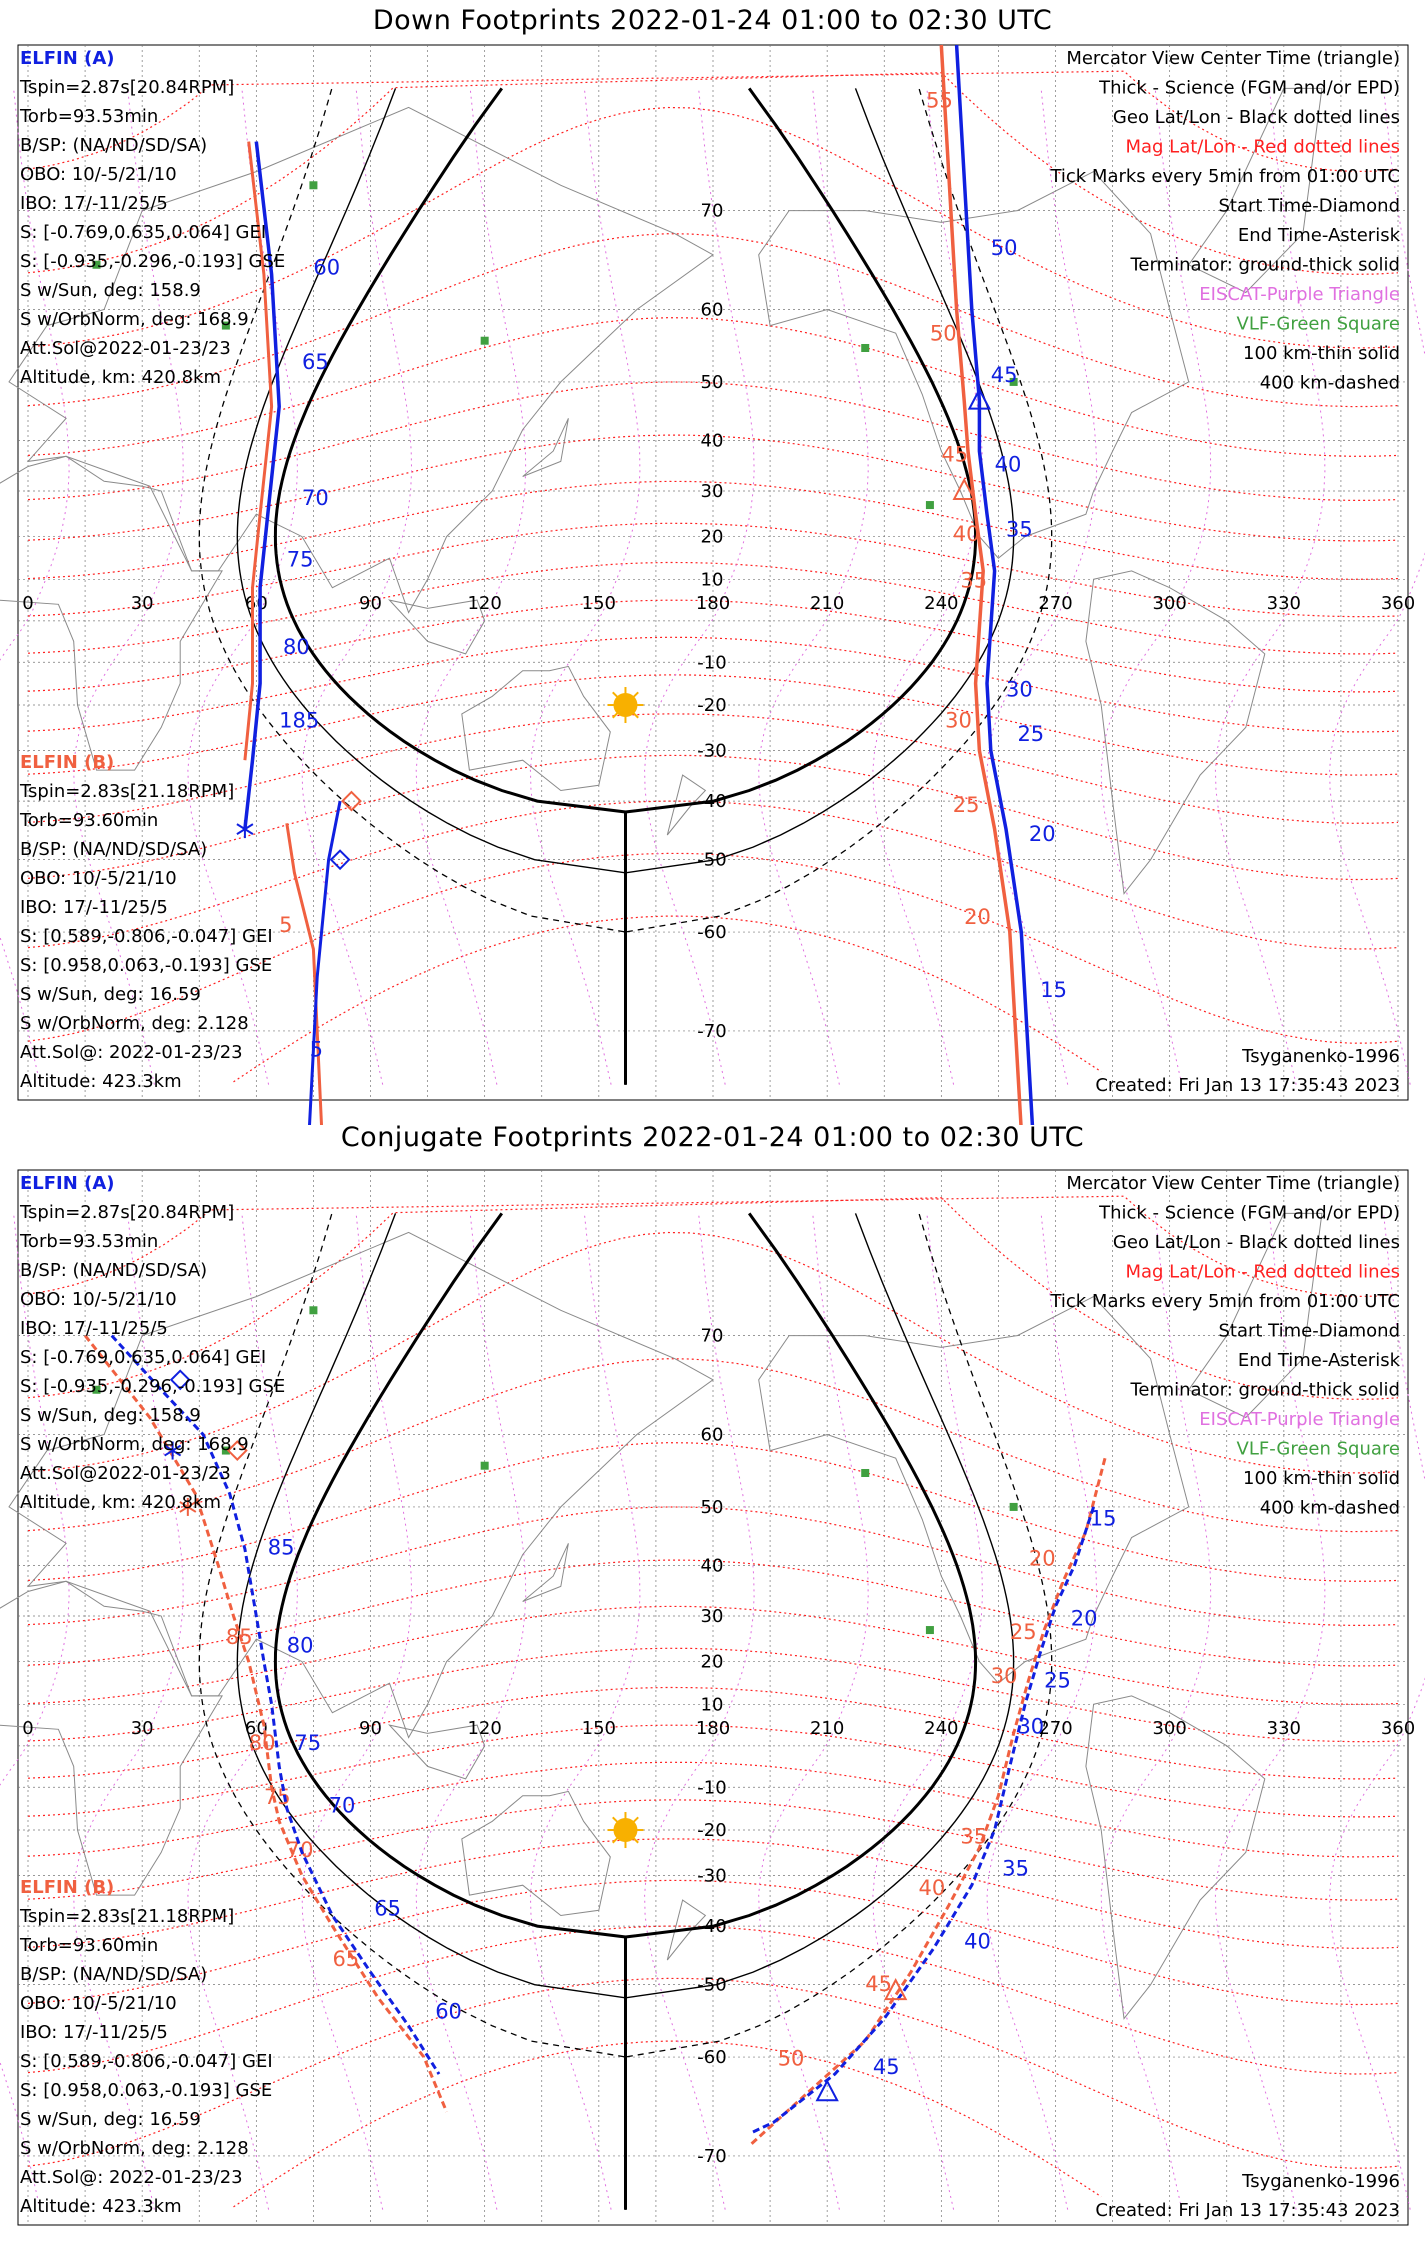  I want to click on info-line: Altitude: 423.3km, so click(101, 2206).